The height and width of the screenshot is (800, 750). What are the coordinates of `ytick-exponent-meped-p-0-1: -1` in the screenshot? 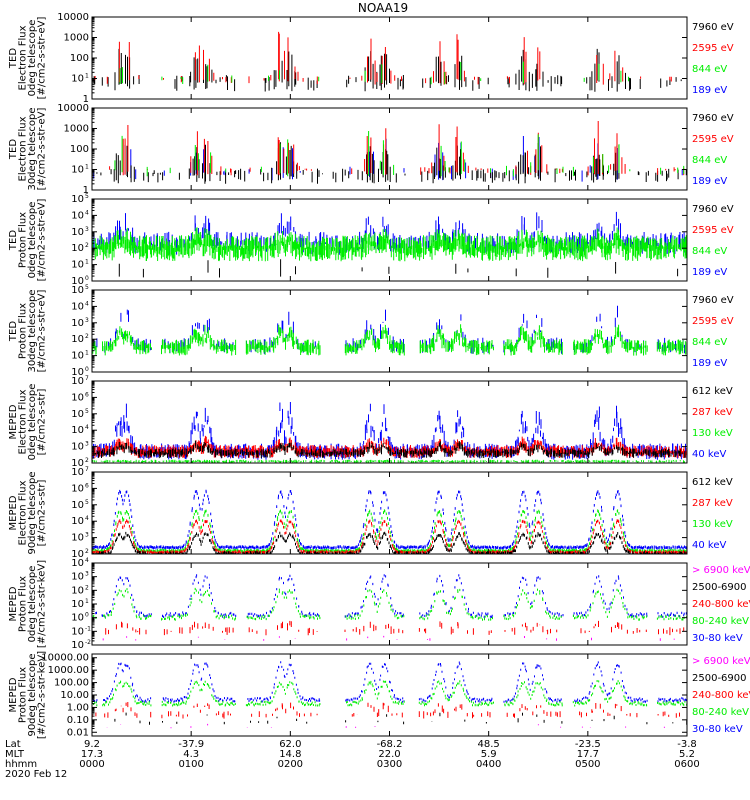 It's located at (88, 628).